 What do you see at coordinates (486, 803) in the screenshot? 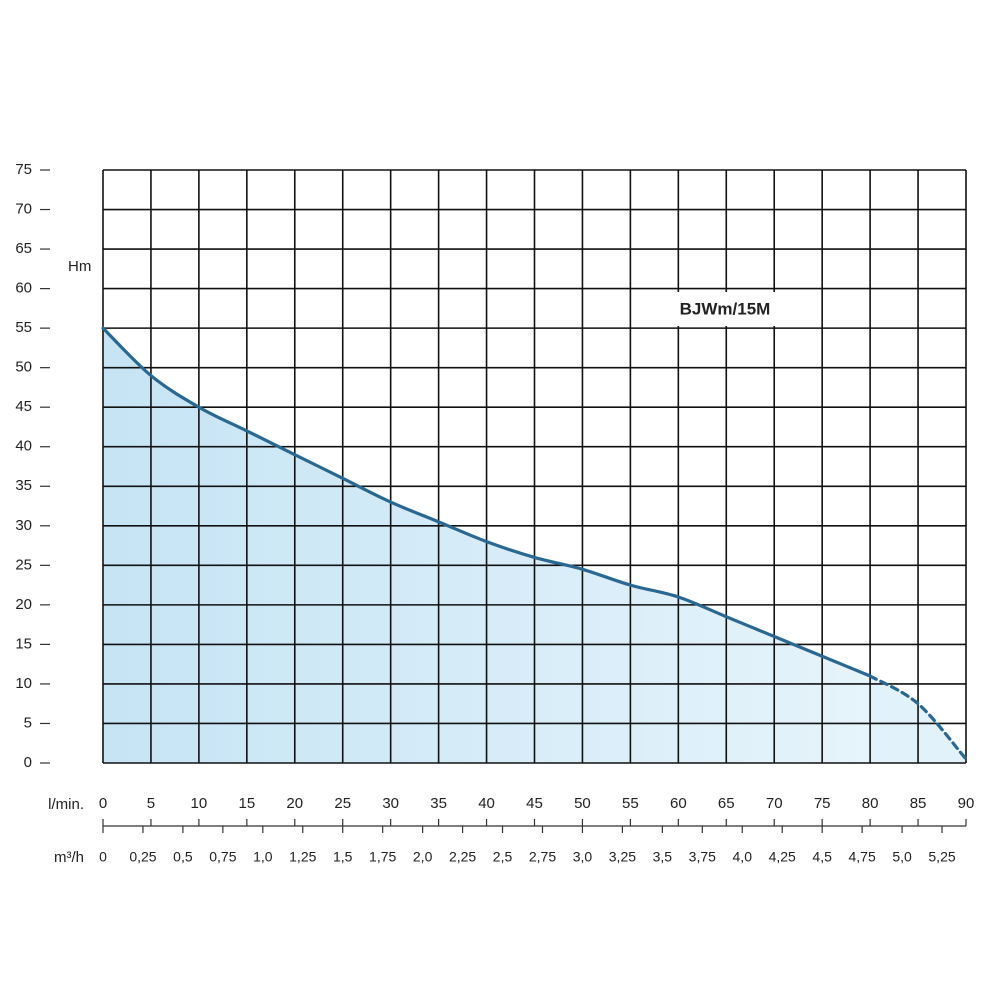
I see `x-tick-label: 40` at bounding box center [486, 803].